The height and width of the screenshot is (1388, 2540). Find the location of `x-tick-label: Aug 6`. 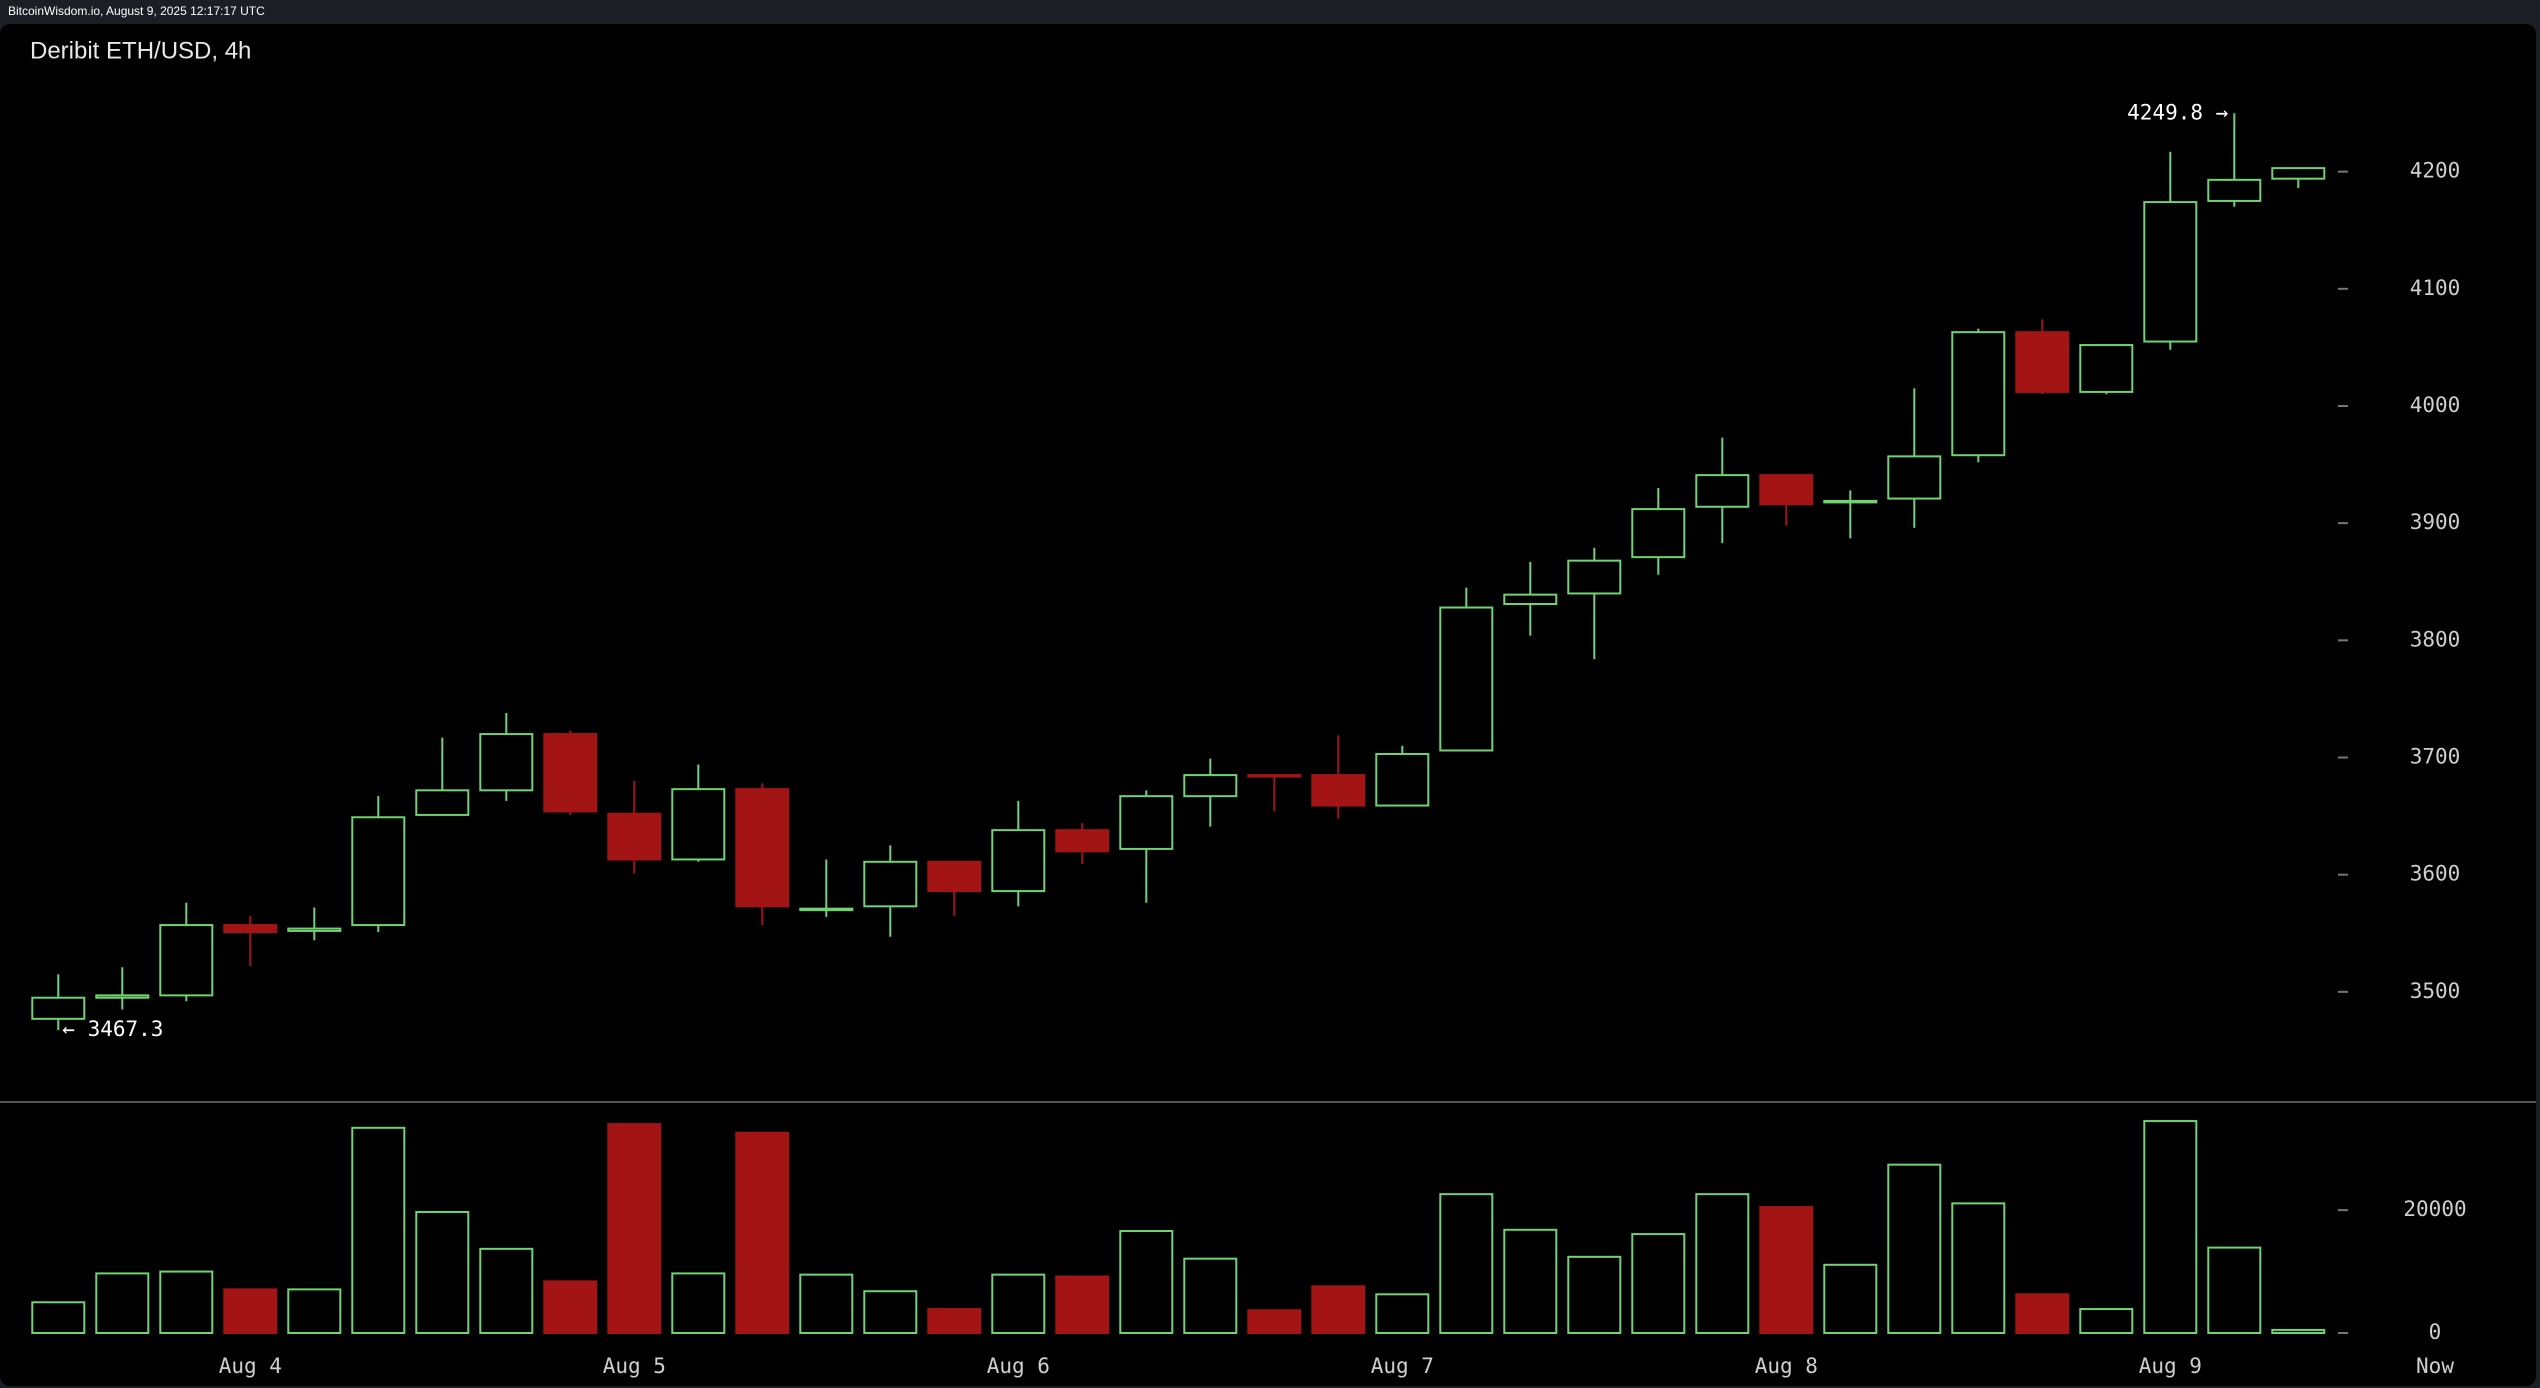

x-tick-label: Aug 6 is located at coordinates (1018, 1366).